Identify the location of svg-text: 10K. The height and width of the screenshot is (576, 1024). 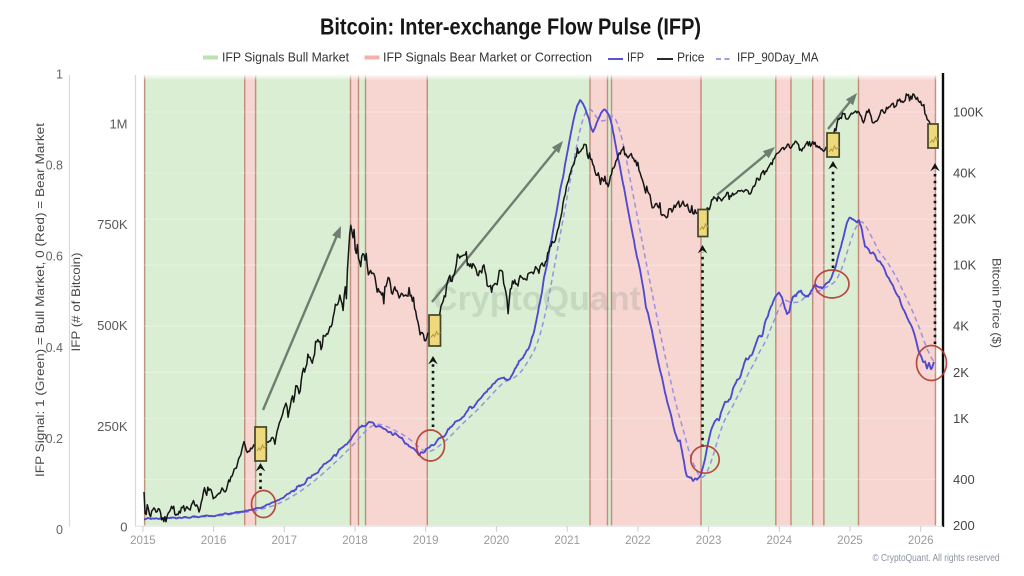
(964, 265).